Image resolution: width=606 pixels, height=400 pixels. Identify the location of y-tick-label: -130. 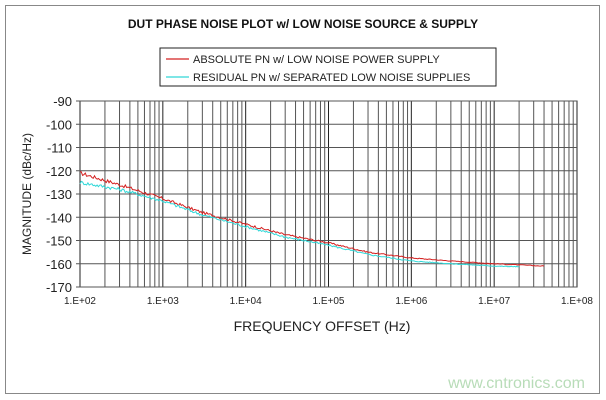
(59, 194).